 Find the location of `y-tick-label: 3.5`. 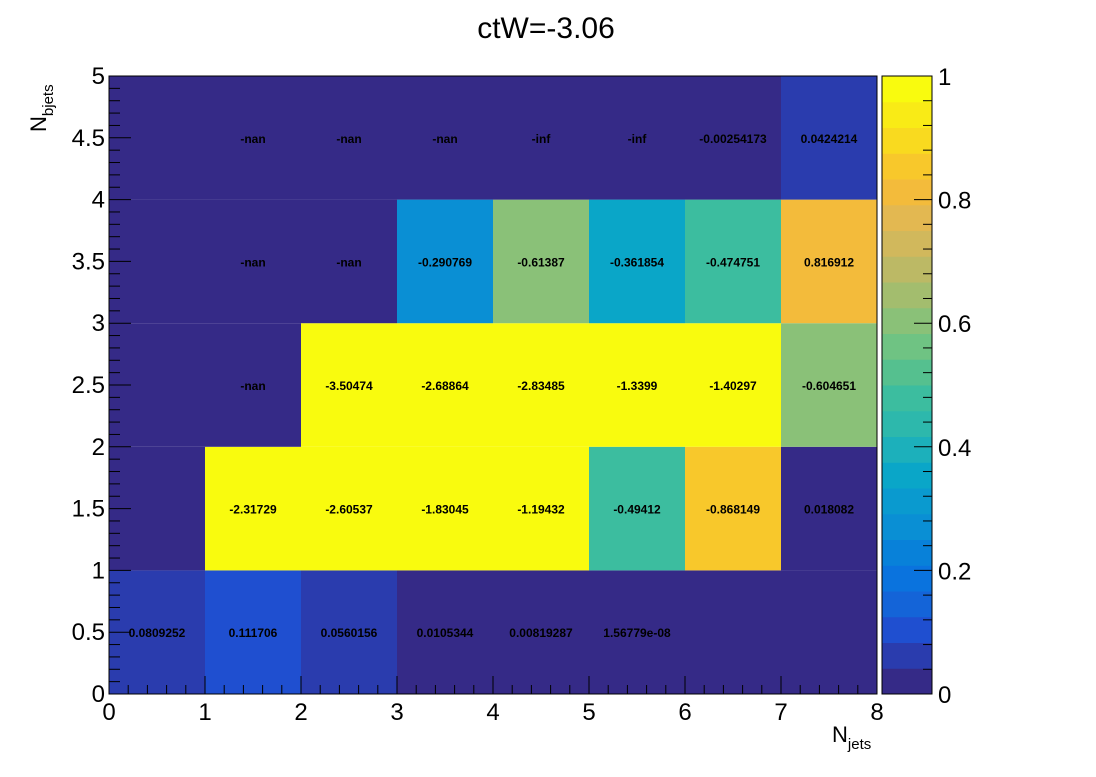

y-tick-label: 3.5 is located at coordinates (88, 261).